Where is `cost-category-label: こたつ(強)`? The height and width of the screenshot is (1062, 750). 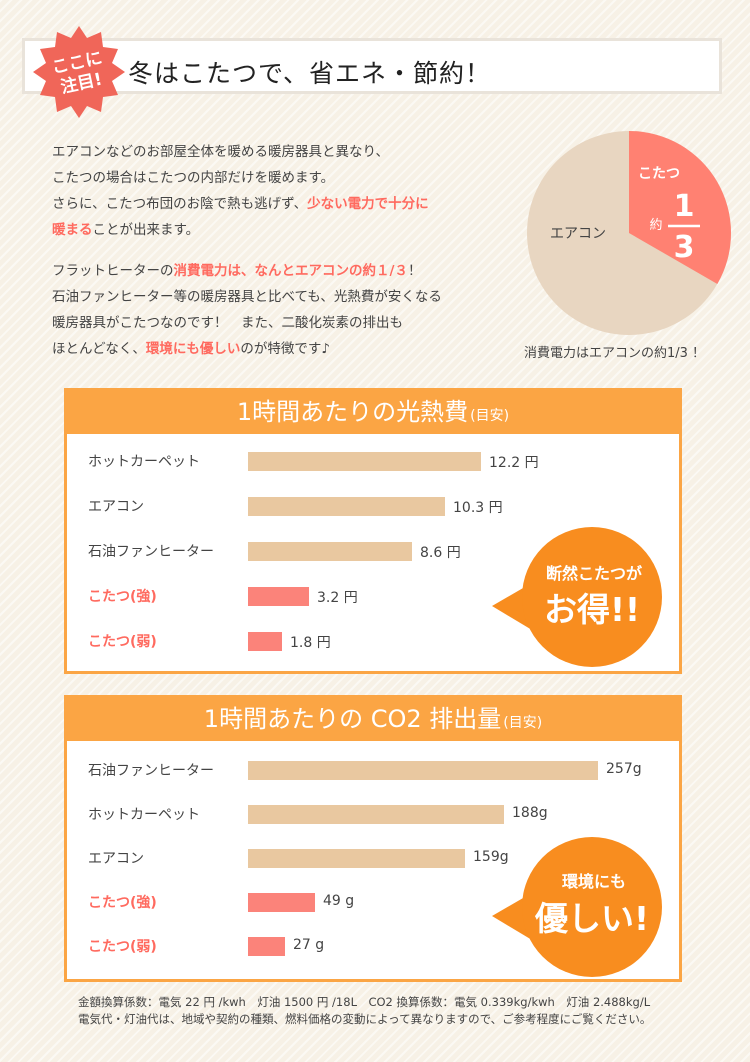 cost-category-label: こたつ(強) is located at coordinates (122, 597).